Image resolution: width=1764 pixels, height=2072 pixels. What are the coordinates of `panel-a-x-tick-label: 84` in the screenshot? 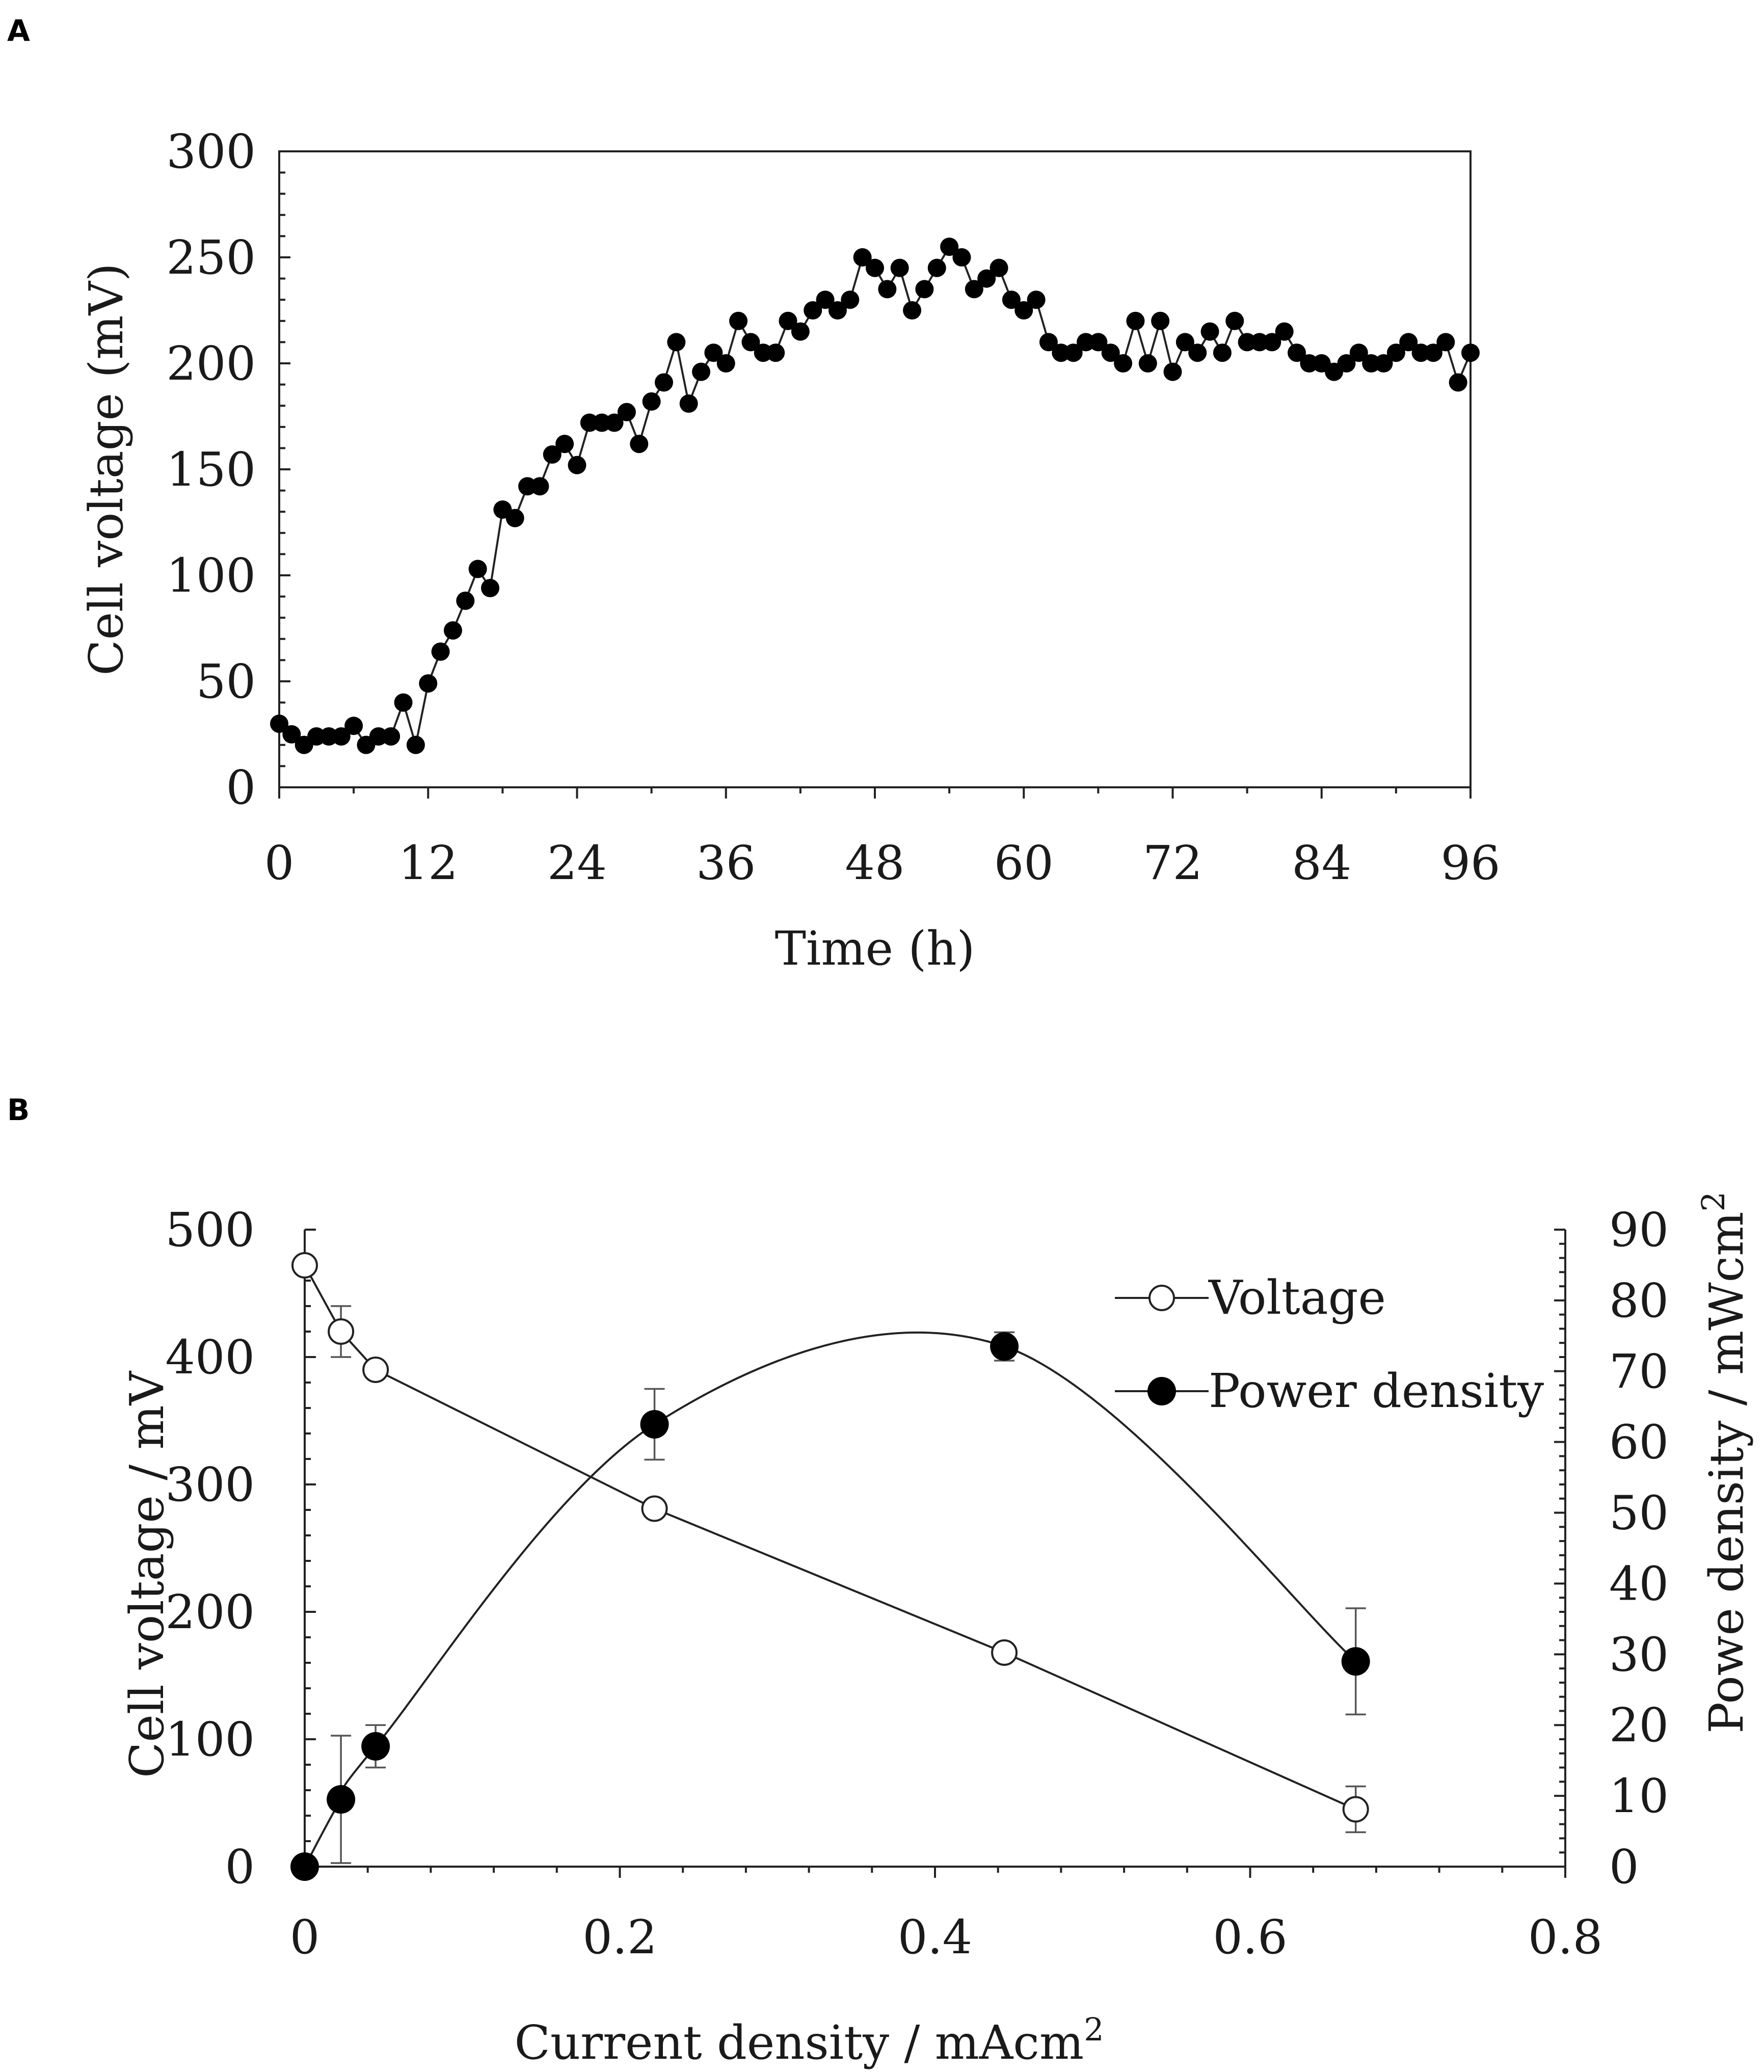 It's located at (1322, 863).